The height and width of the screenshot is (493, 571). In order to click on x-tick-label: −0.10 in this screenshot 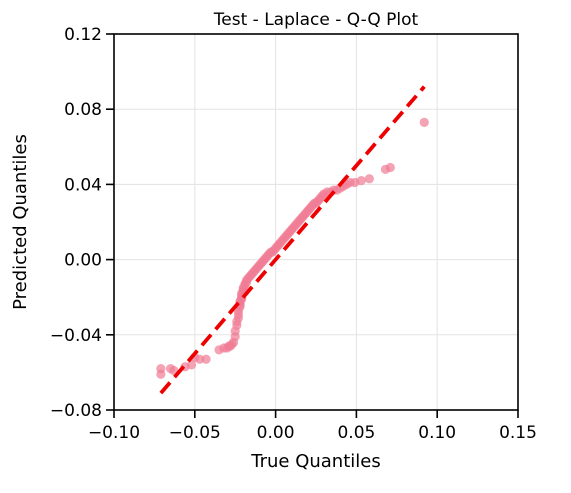, I will do `click(114, 433)`.